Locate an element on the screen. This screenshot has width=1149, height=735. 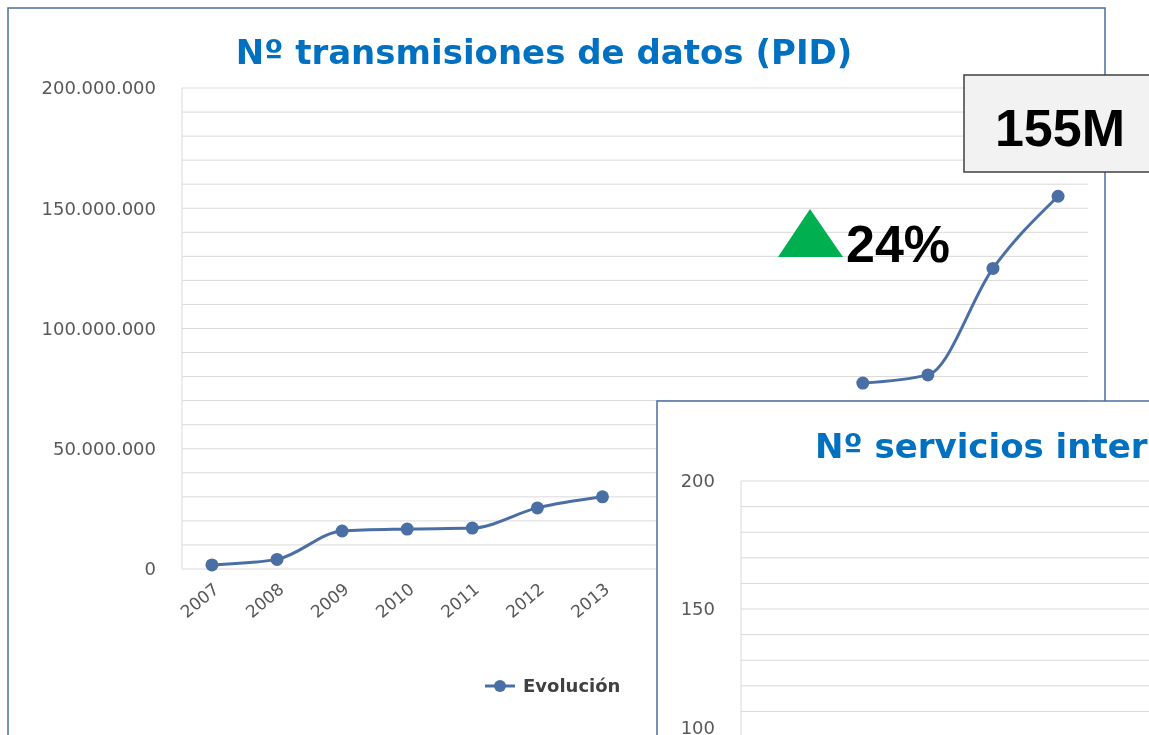
text: Nº servicios inter is located at coordinates (981, 446).